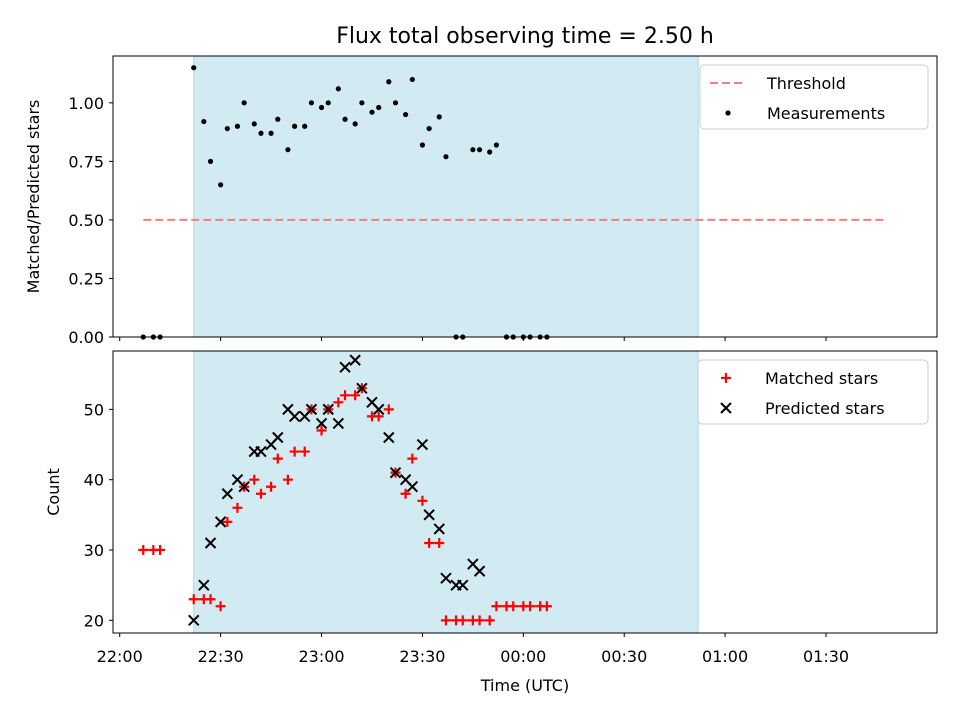 The height and width of the screenshot is (720, 960). What do you see at coordinates (33, 197) in the screenshot?
I see `y-axis-label: Matched/Predicted stars` at bounding box center [33, 197].